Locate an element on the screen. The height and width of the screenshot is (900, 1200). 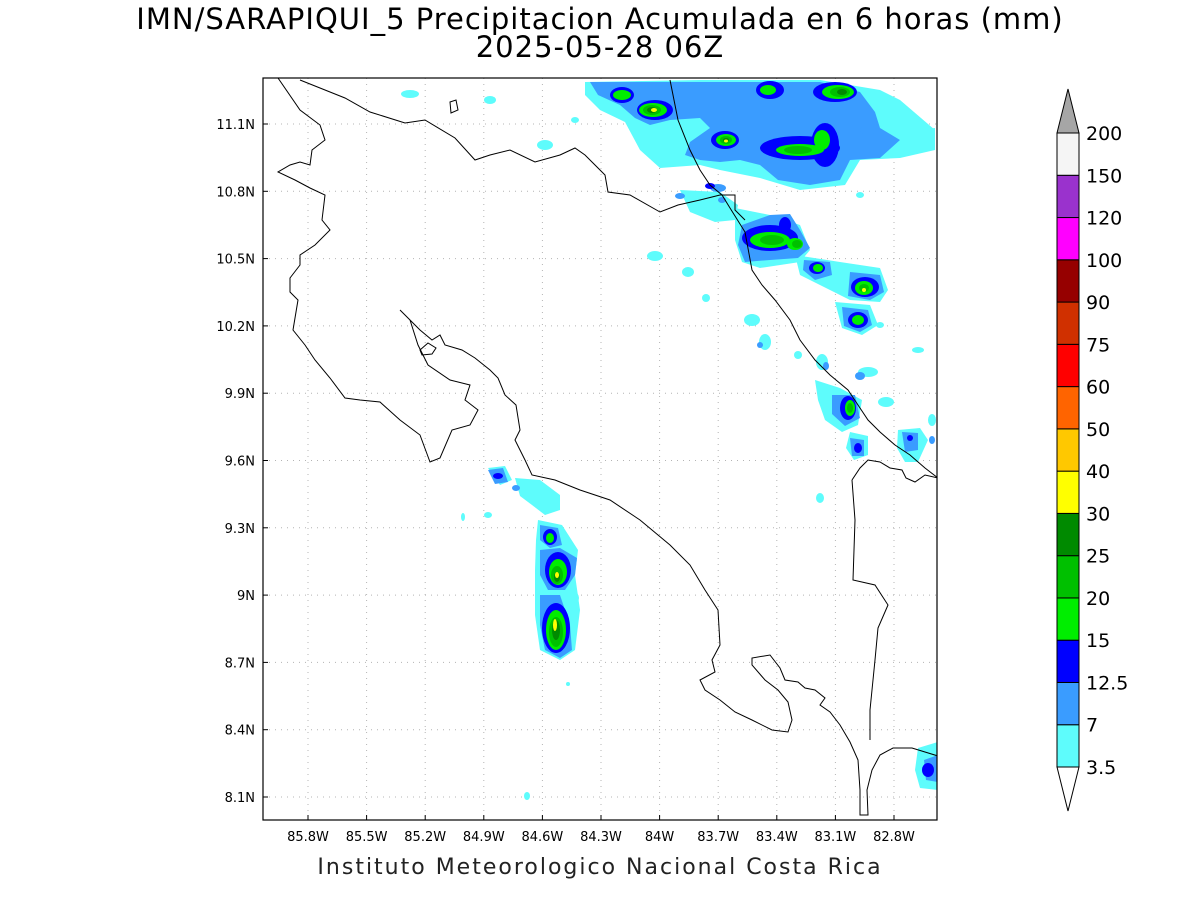
y-tick-label: 8.4N is located at coordinates (240, 731).